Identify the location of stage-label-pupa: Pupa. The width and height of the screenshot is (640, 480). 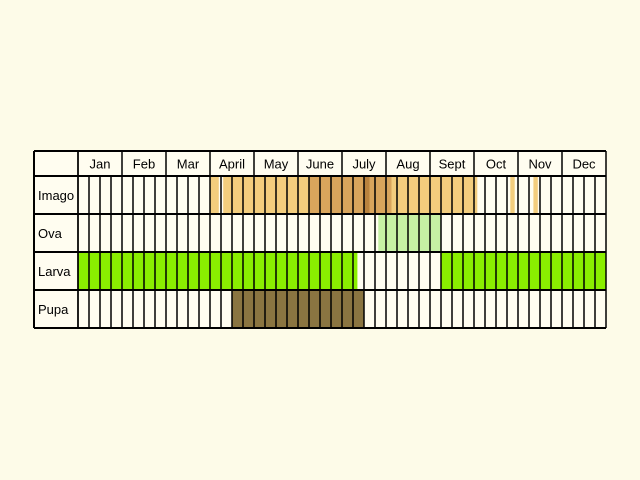
(53, 309).